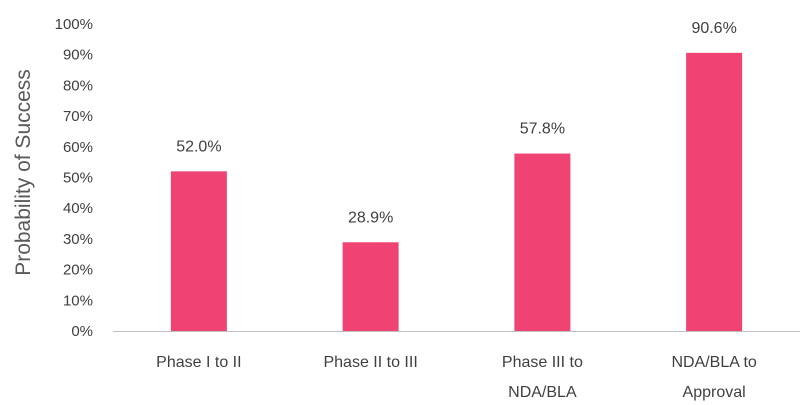  What do you see at coordinates (78, 85) in the screenshot?
I see `y-tick-label: 80%` at bounding box center [78, 85].